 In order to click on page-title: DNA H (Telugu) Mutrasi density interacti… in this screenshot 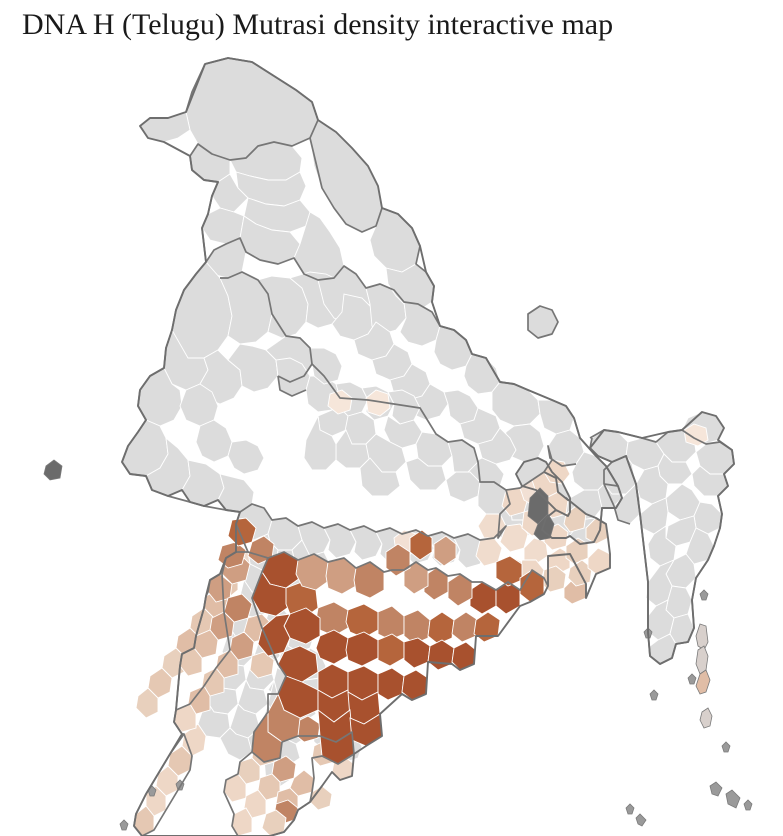, I will do `click(318, 24)`.